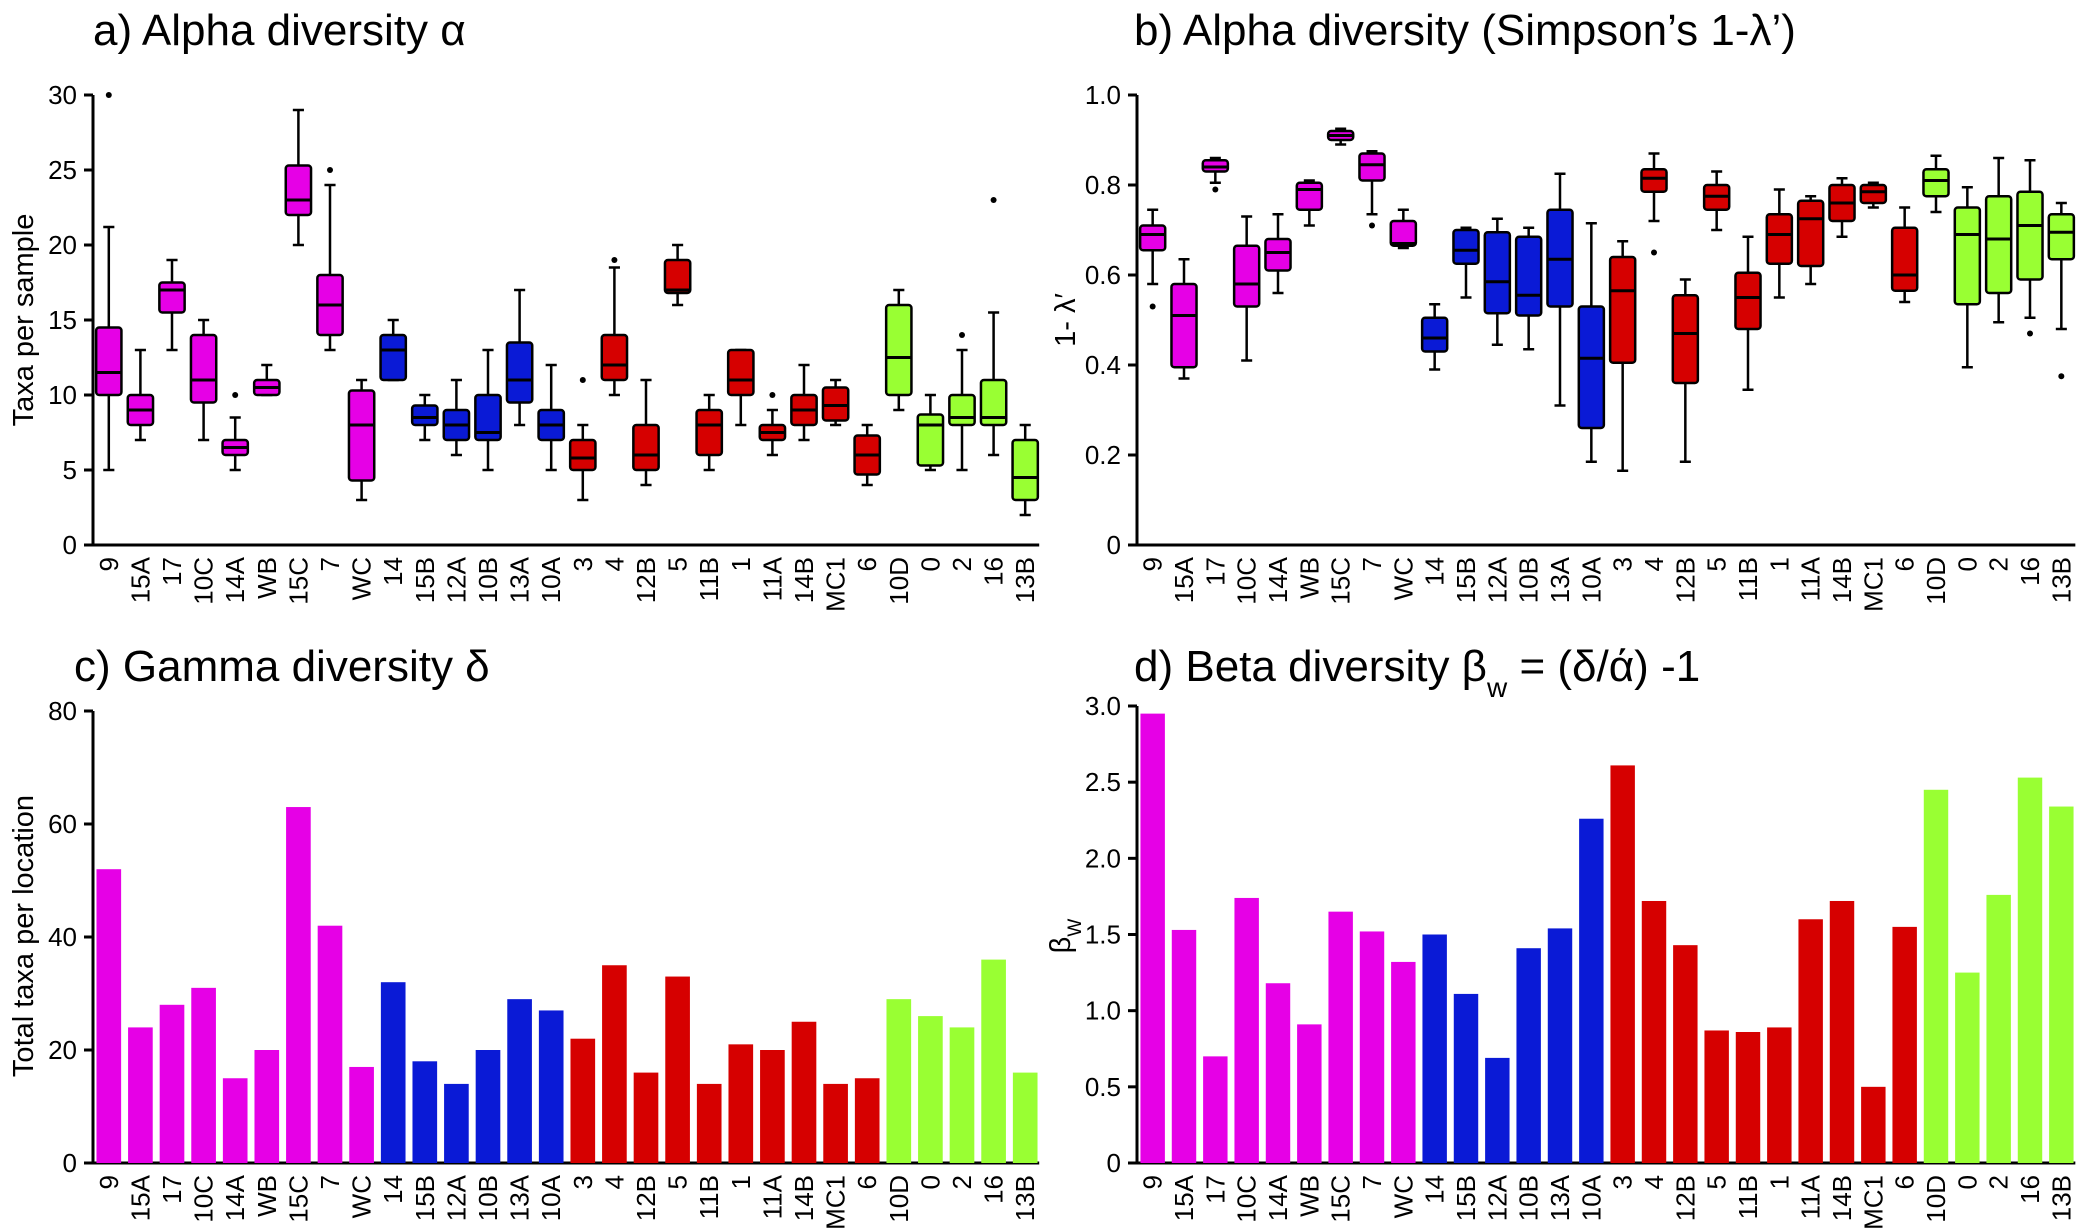 The height and width of the screenshot is (1229, 2079). What do you see at coordinates (1246, 276) in the screenshot?
I see `box-10C` at bounding box center [1246, 276].